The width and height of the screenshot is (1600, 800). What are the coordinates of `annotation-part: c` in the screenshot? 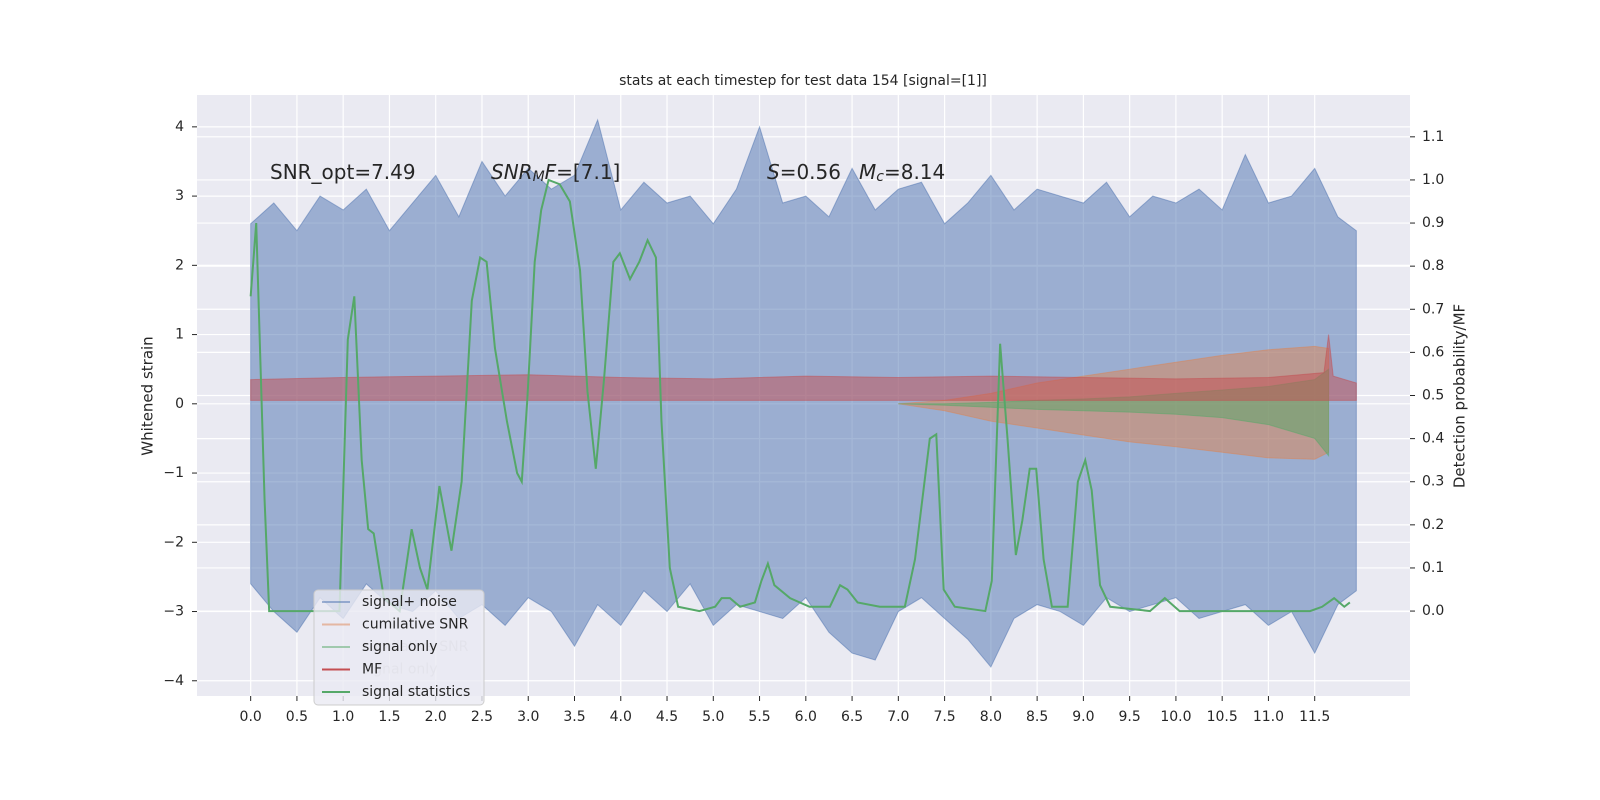 It's located at (880, 177).